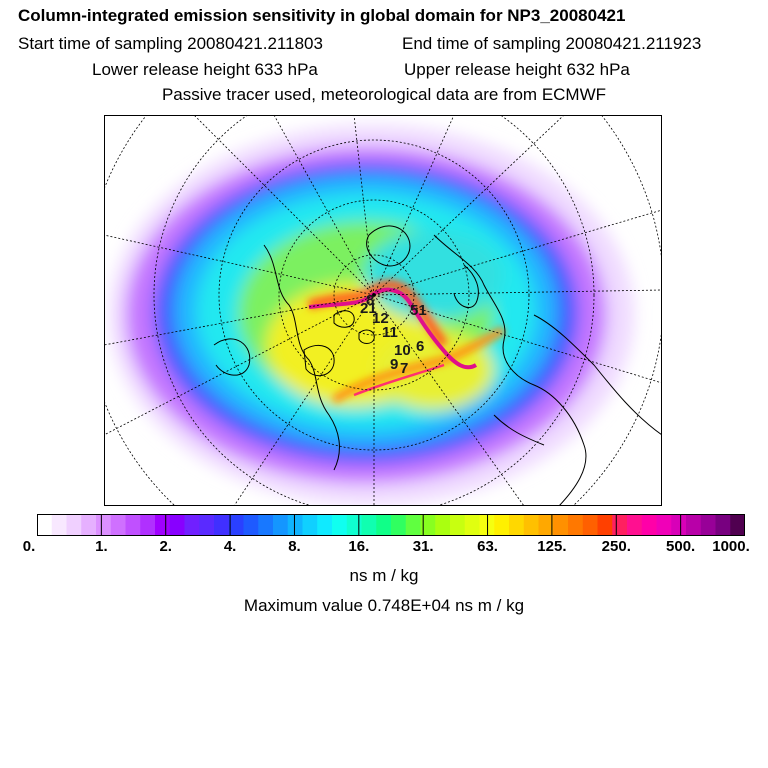 The height and width of the screenshot is (768, 768). Describe the element at coordinates (232, 357) in the screenshot. I see `coastline-alaska` at that location.